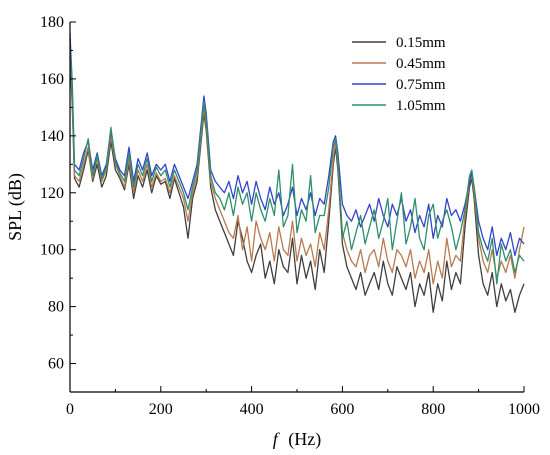  Describe the element at coordinates (399, 74) in the screenshot. I see `legend: 0.15mm 0.45mm 0.75mm 1.05mm` at that location.